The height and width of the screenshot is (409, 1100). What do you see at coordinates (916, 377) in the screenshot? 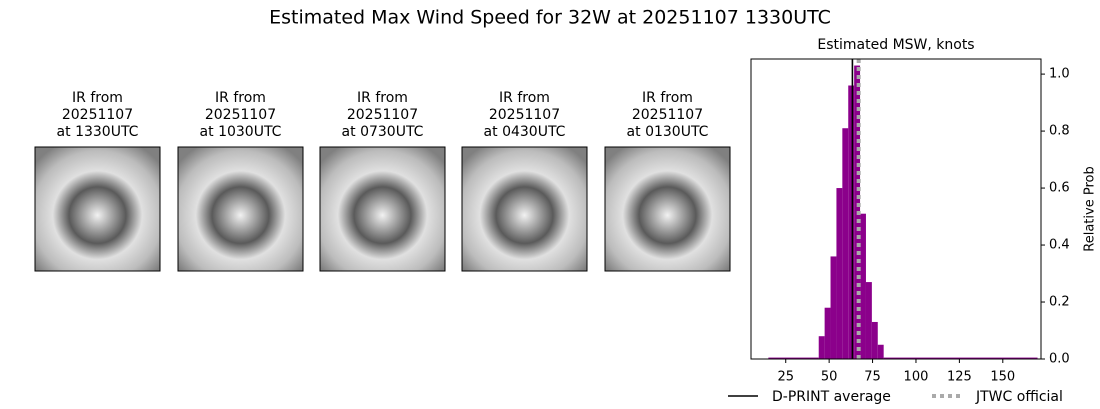
I see `x-tick-label: 100` at bounding box center [916, 377].